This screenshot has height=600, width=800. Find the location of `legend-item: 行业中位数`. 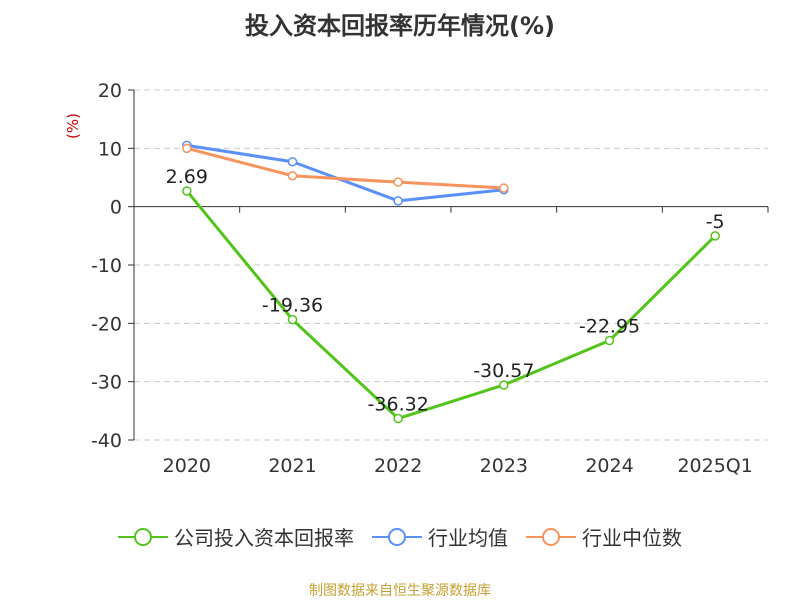

legend-item: 行业中位数 is located at coordinates (604, 536).